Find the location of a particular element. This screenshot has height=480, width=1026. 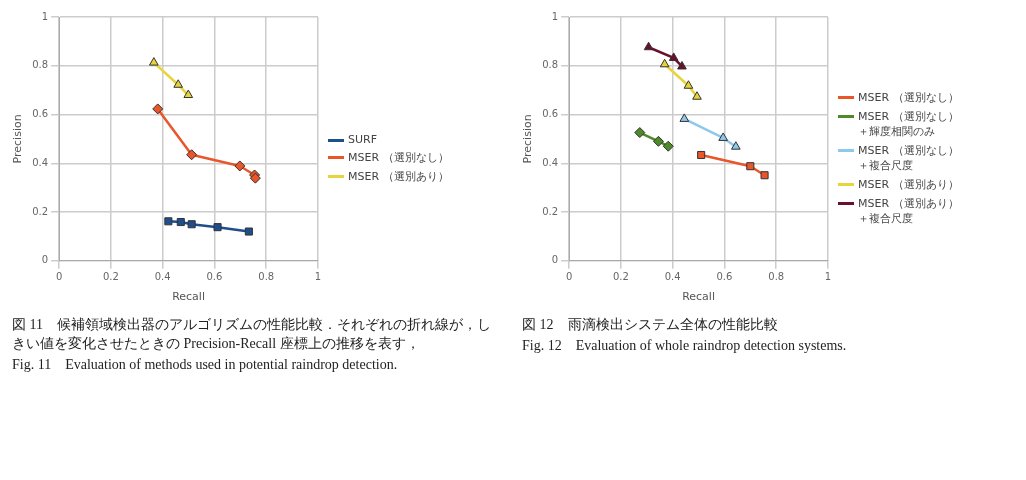

legend-label: MSER （選別なし）＋複合尺度 is located at coordinates (909, 158).